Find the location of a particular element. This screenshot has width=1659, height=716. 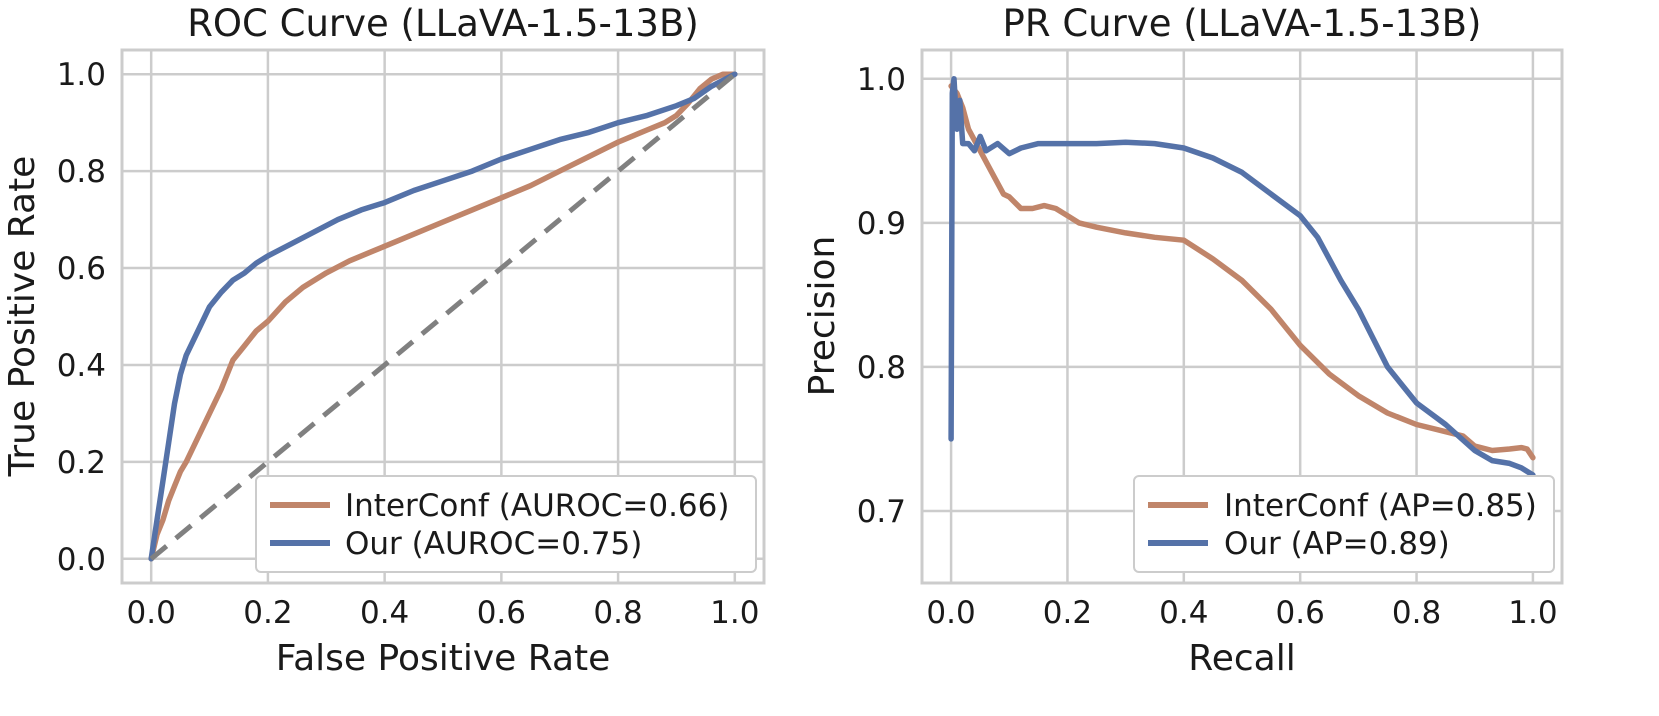

pr-x-ticks: 0.0 0.2 0.4 0.6 0.8 1.0 is located at coordinates (1241, 613).